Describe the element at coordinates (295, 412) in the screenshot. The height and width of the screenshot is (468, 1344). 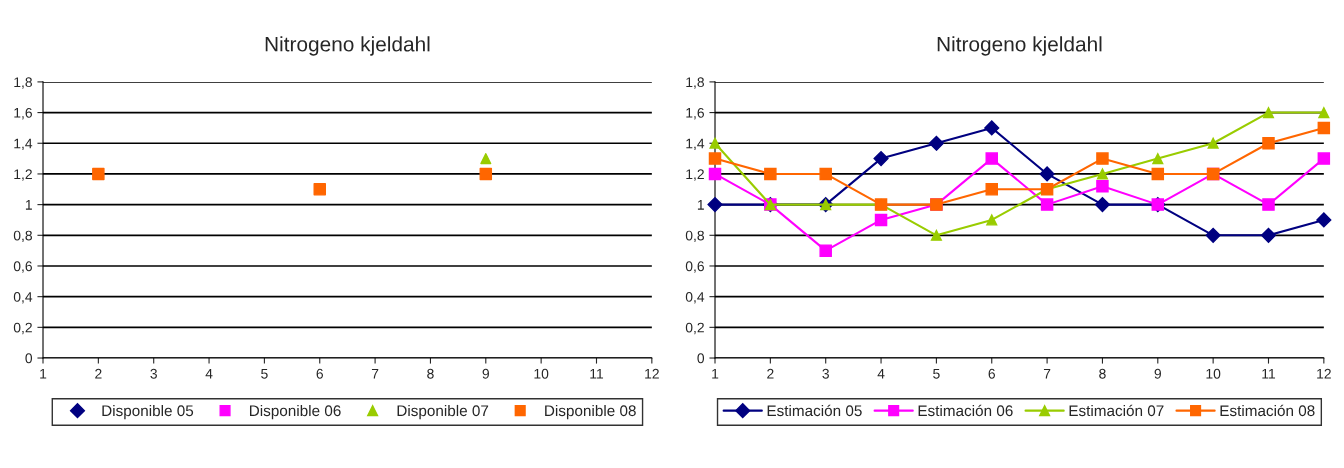
I see `legend-label: Disponible 06` at that location.